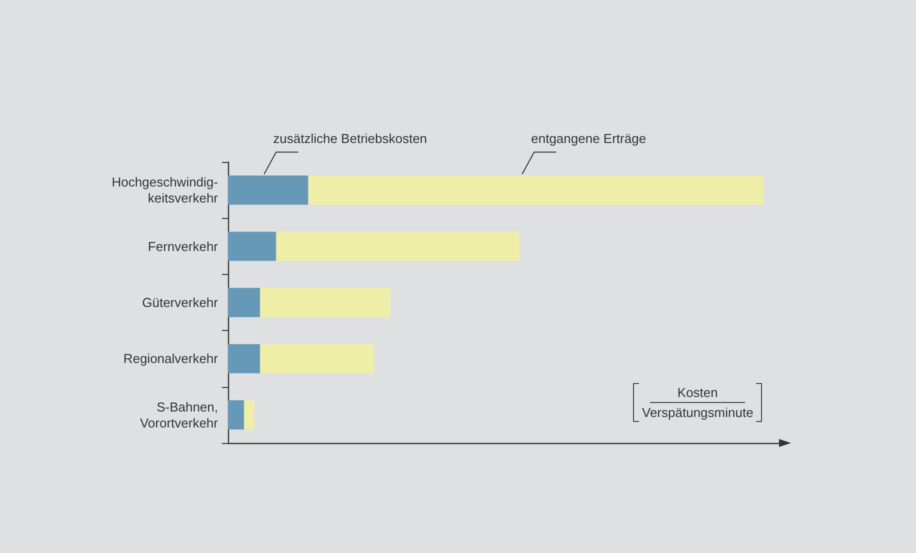 The image size is (916, 553). I want to click on text: entgangene Erträge, so click(588, 138).